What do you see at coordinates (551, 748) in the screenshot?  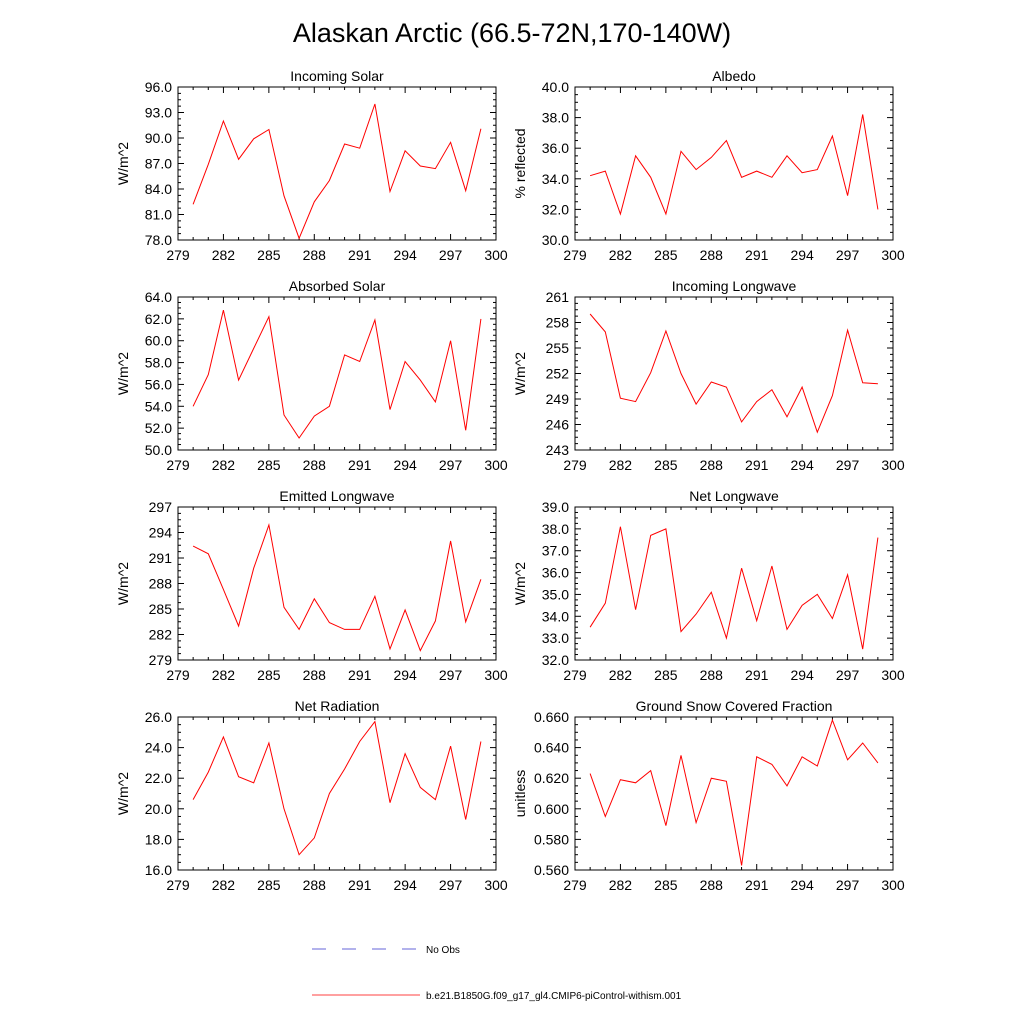 I see `y-tick-label: 0.640` at bounding box center [551, 748].